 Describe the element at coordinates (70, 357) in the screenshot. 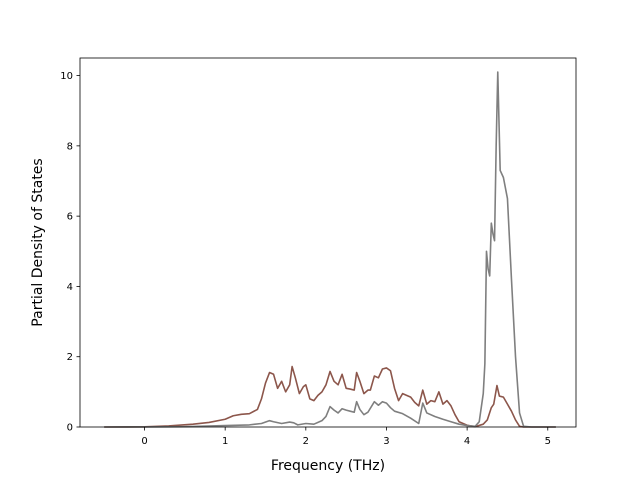

I see `y-tick-label: 2` at that location.